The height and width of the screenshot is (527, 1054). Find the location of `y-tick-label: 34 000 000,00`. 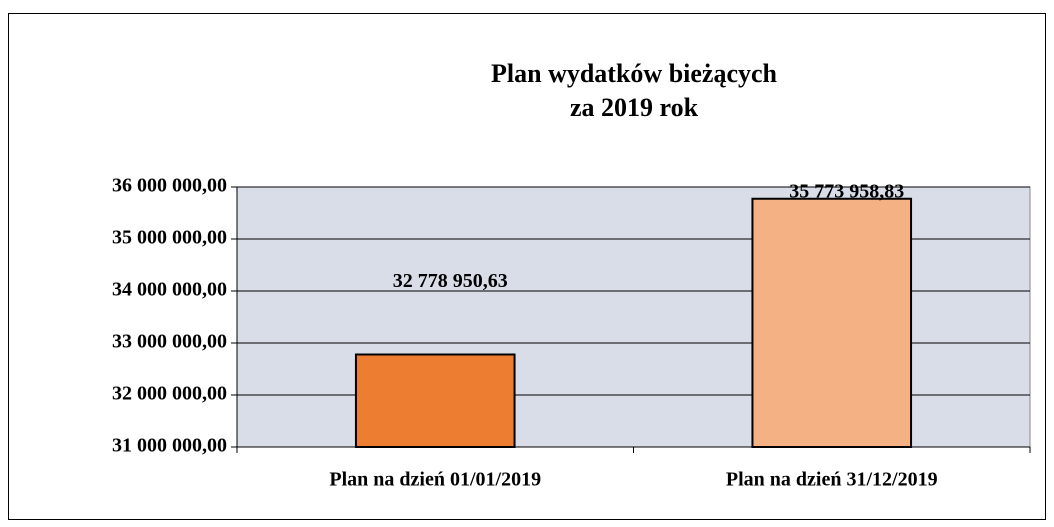

y-tick-label: 34 000 000,00 is located at coordinates (169, 290).